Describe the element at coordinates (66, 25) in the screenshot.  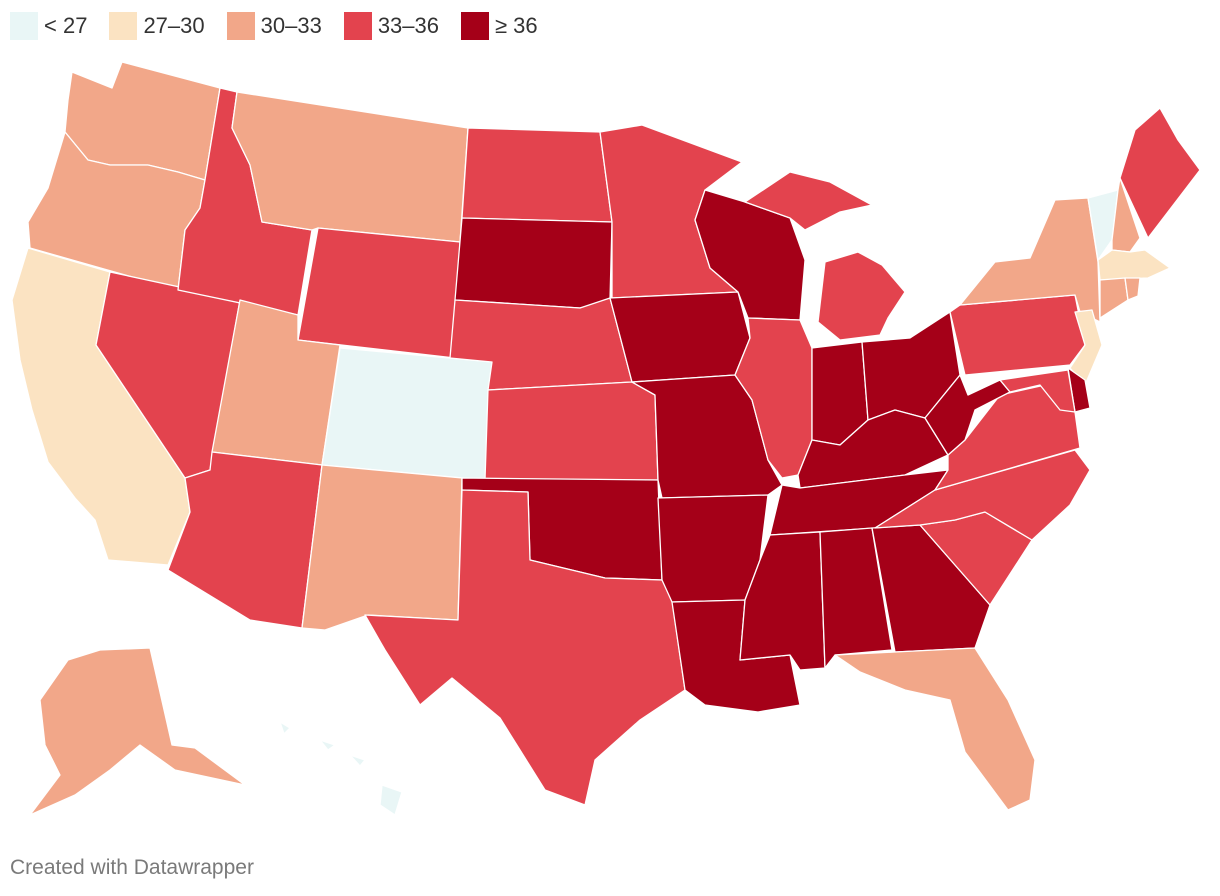
I see `legend-label: < 27` at that location.